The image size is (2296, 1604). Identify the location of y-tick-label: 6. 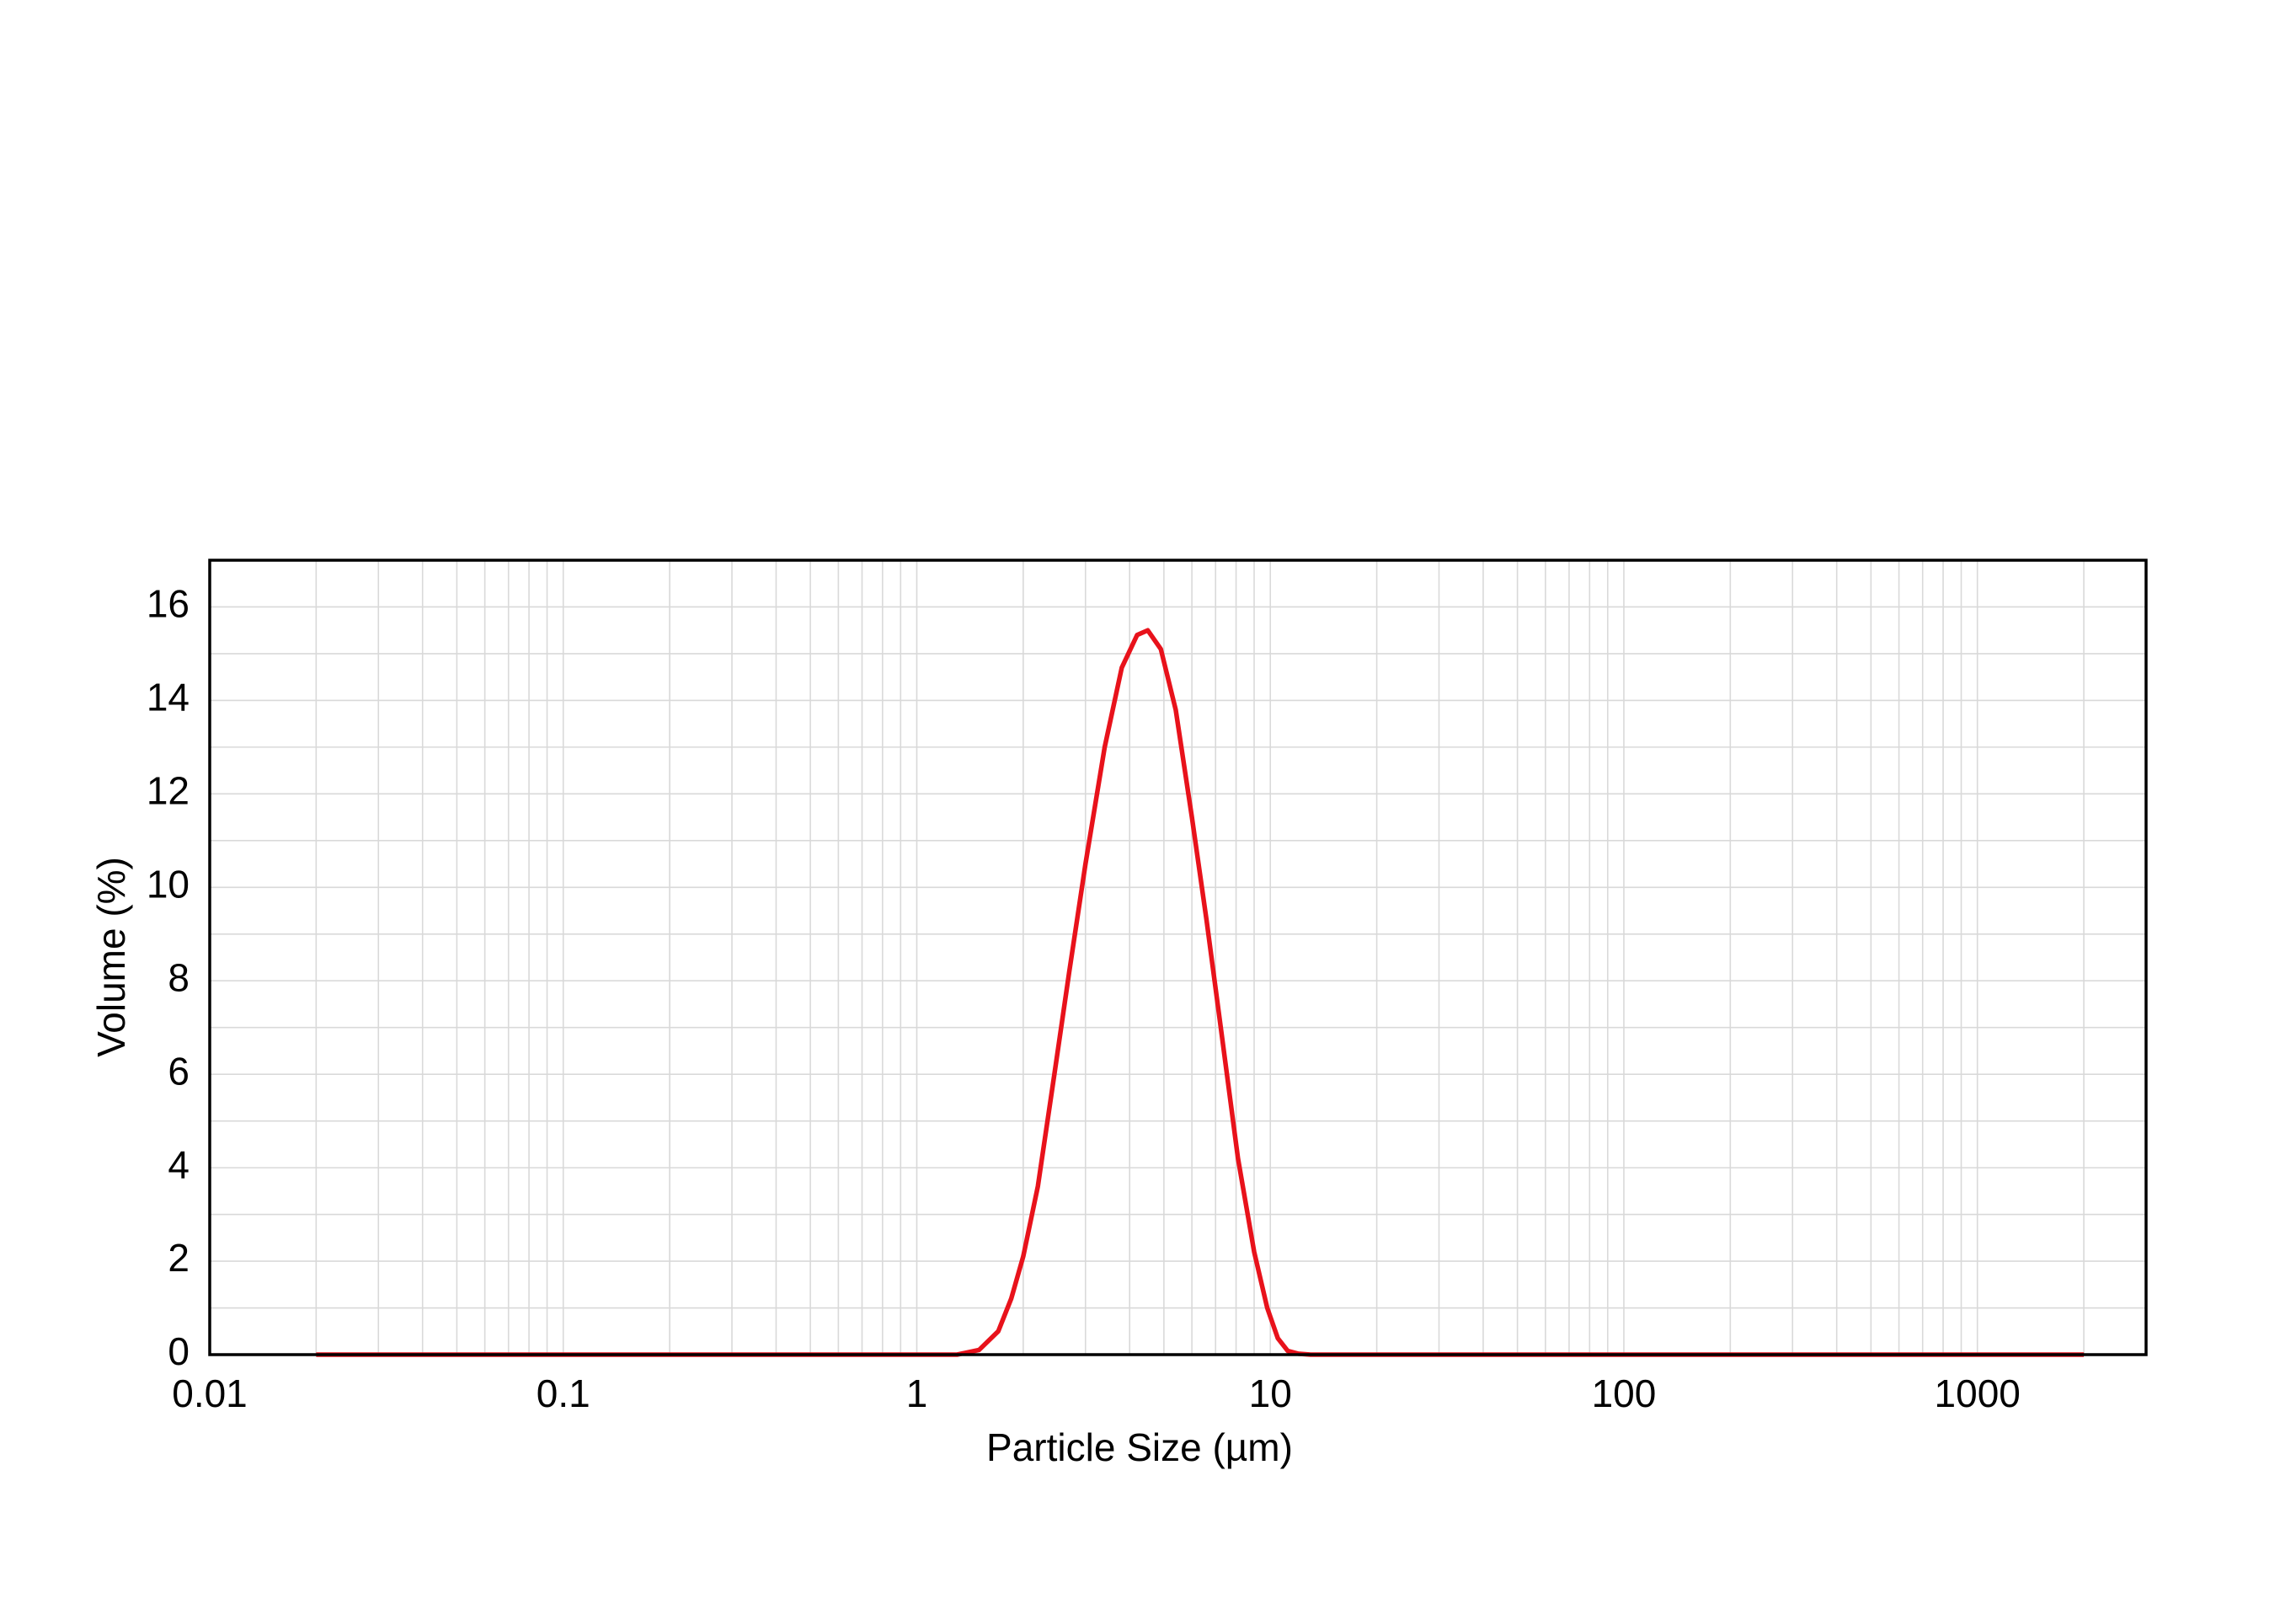
(179, 1071).